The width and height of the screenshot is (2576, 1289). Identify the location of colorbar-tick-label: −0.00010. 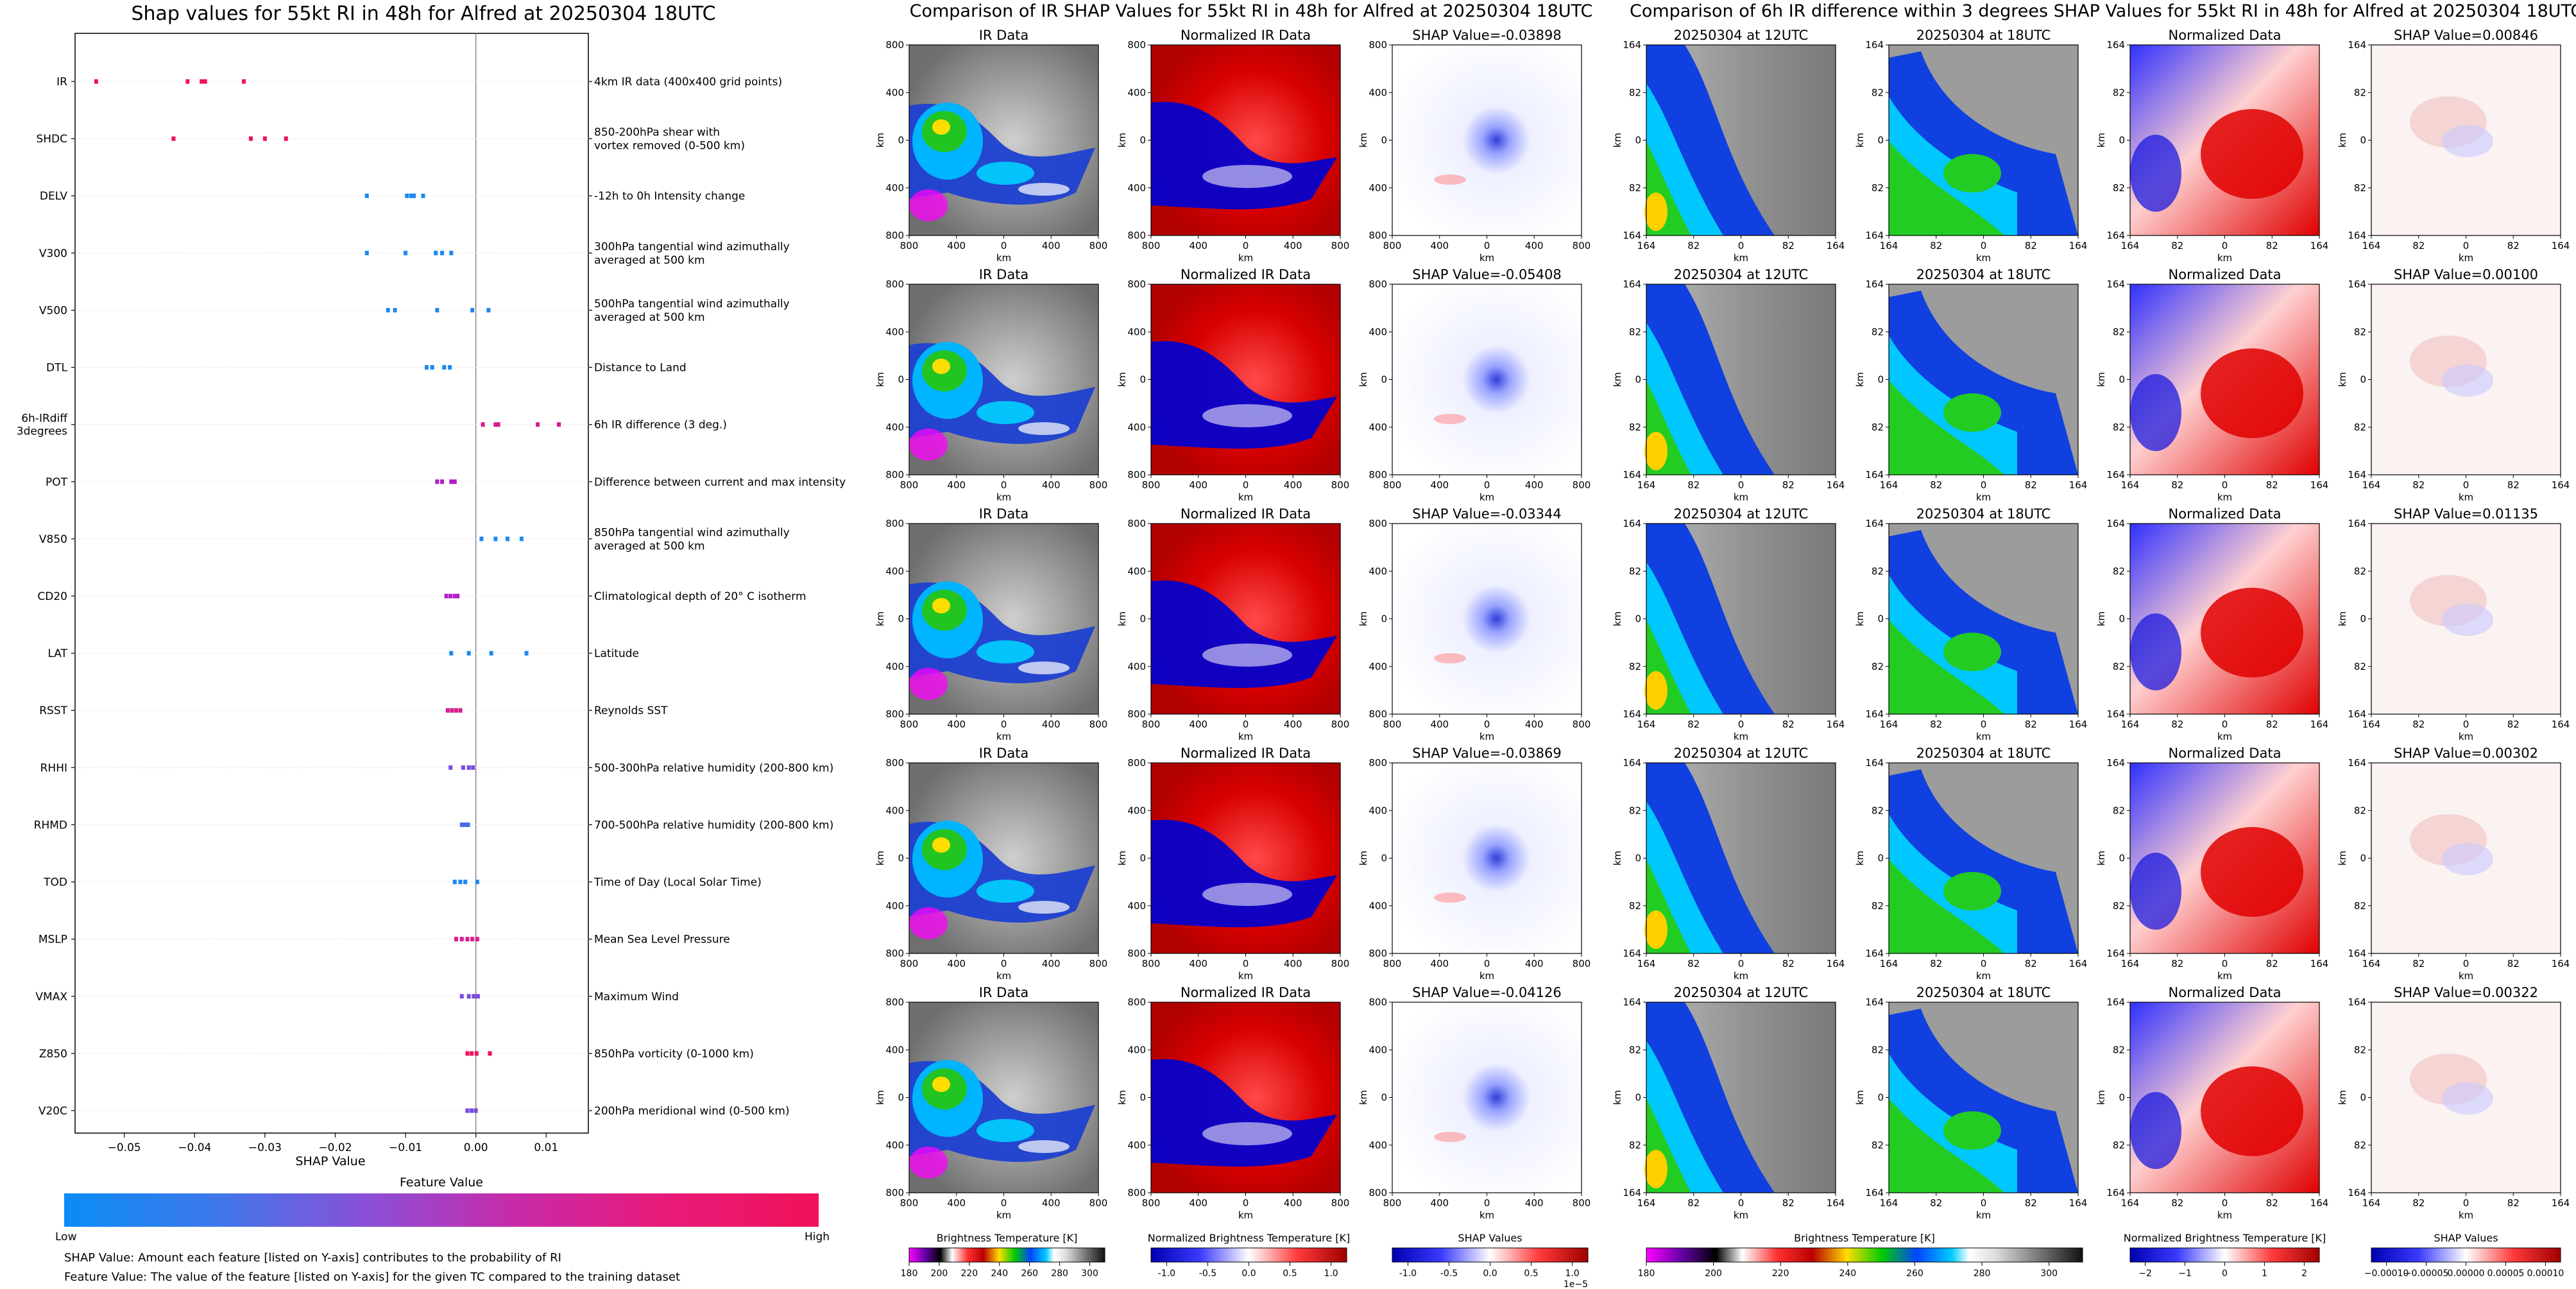
(2386, 1273).